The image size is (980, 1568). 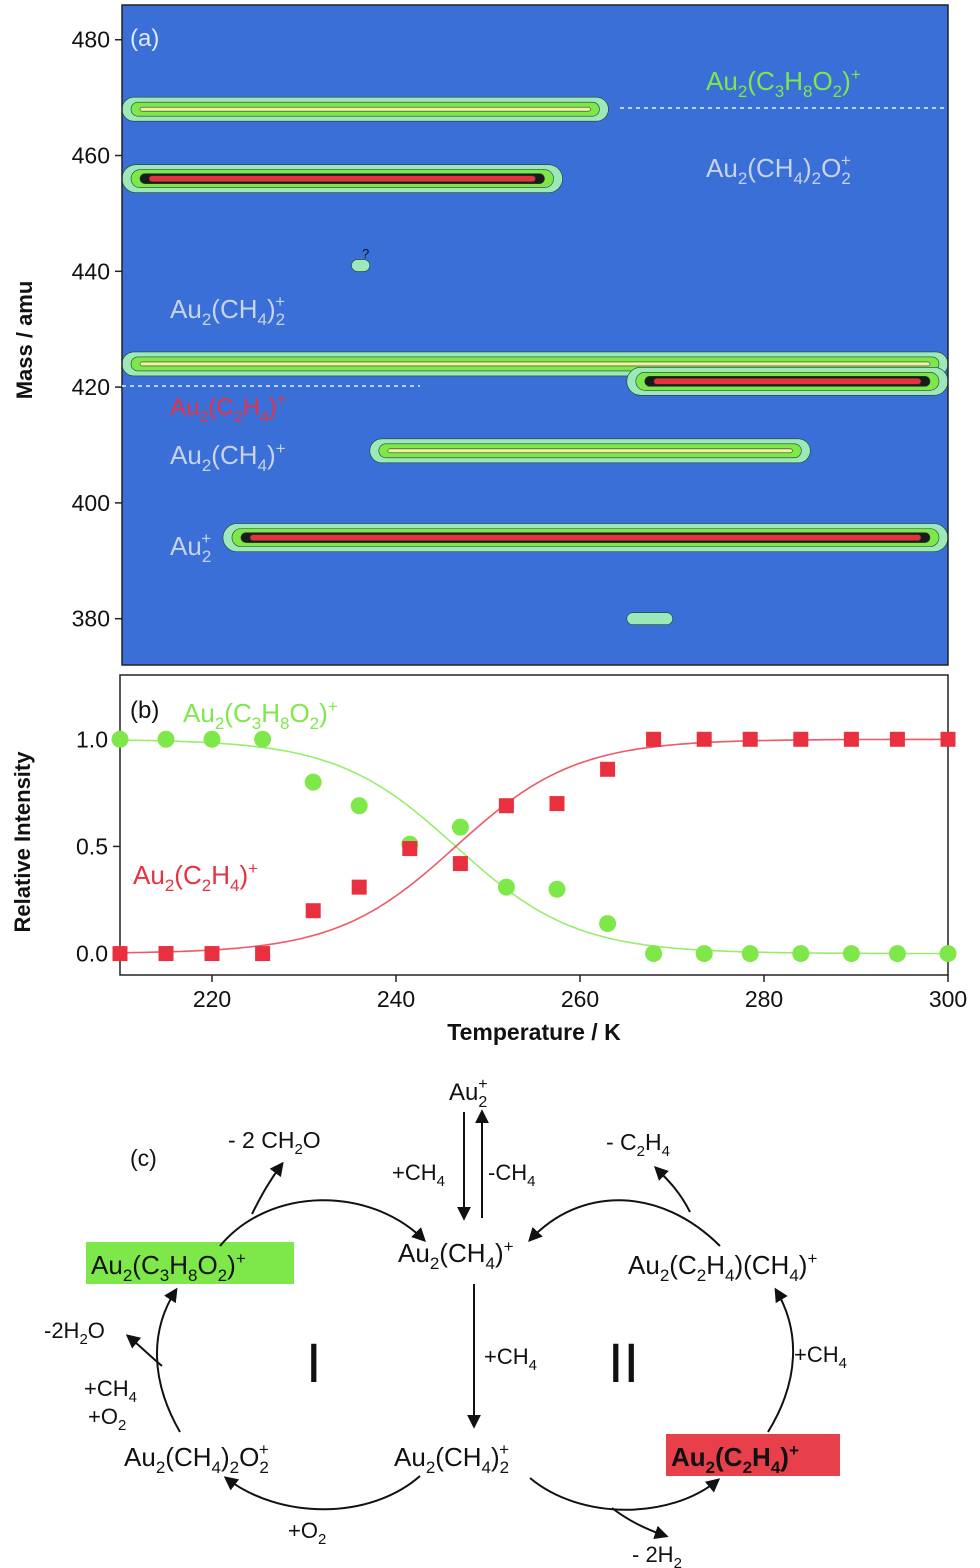 I want to click on label-au2-ch4-a: Au2(CH4)+, so click(x=228, y=457).